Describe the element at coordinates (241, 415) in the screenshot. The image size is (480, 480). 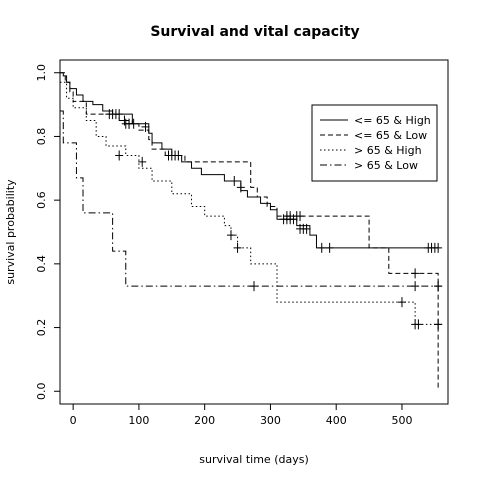
I see `x-axis: 0 100 200 300 400 500` at that location.